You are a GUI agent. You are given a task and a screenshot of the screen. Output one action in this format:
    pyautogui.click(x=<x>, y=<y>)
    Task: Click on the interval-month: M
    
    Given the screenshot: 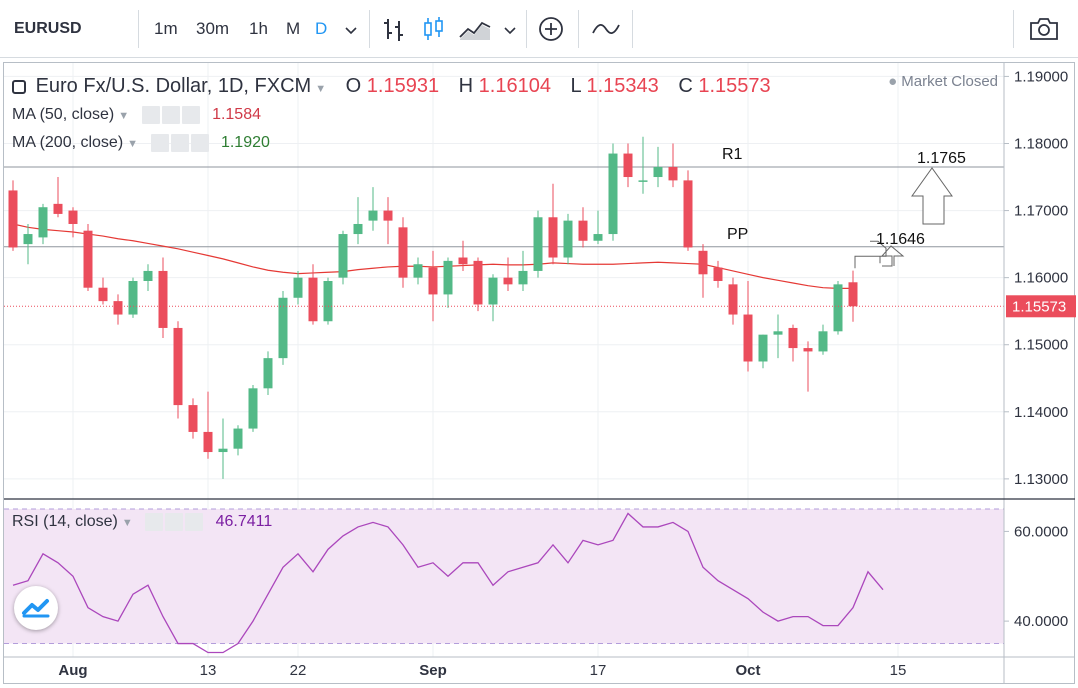 What is the action you would take?
    pyautogui.click(x=293, y=28)
    